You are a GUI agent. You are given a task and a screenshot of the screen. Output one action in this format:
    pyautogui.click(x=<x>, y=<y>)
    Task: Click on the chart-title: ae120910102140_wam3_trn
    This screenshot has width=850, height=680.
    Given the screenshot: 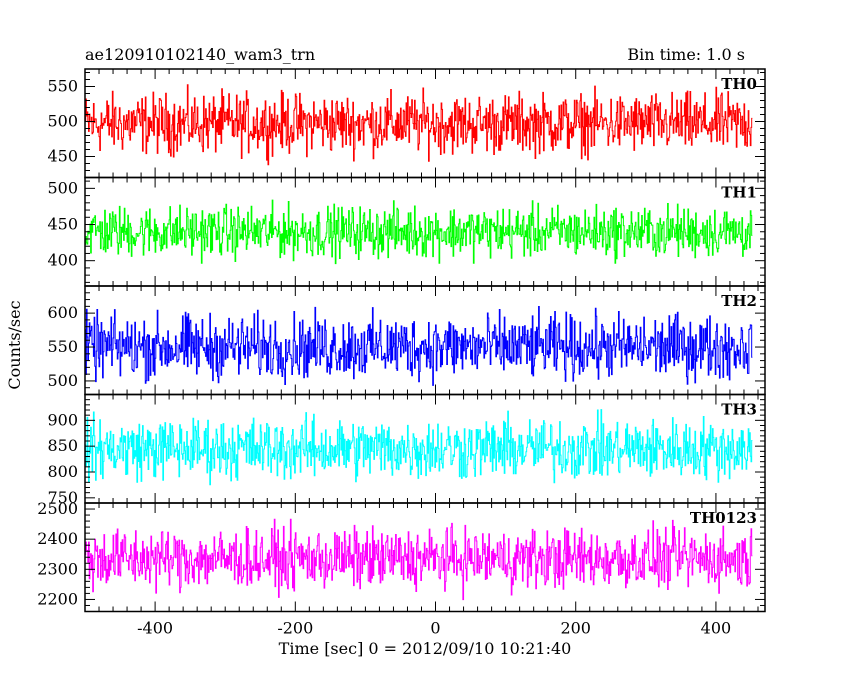 What is the action you would take?
    pyautogui.click(x=200, y=54)
    